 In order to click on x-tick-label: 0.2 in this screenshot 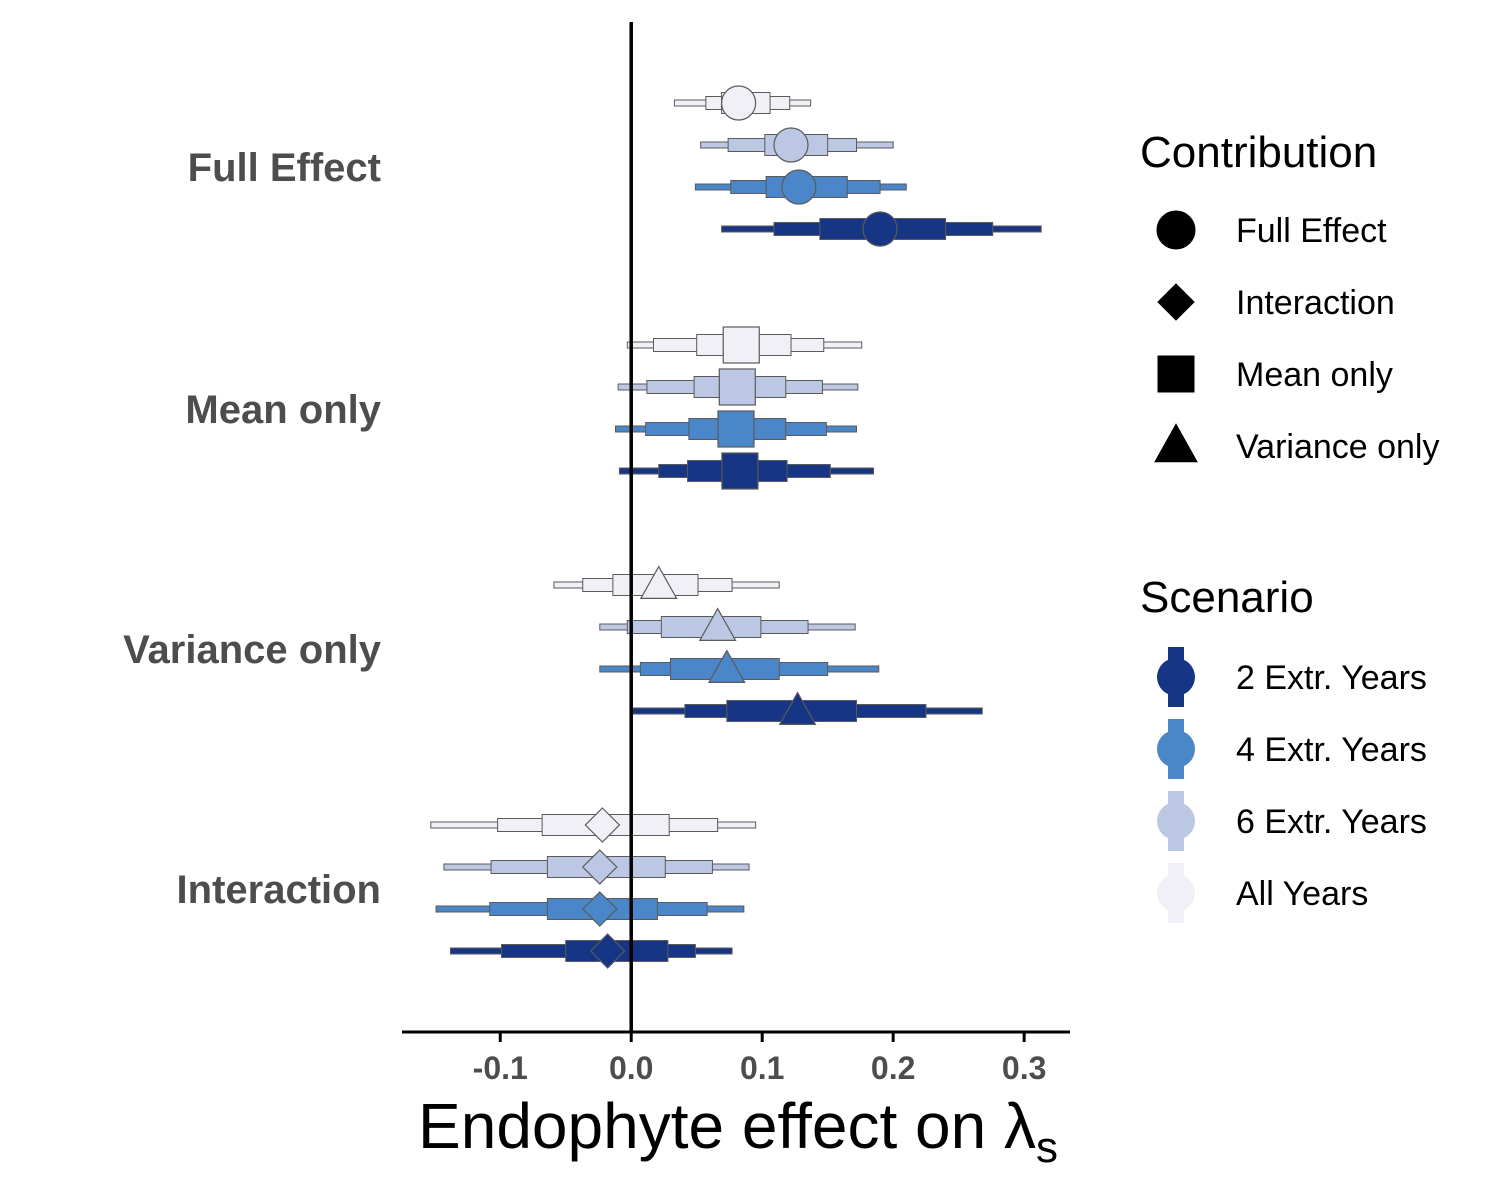, I will do `click(893, 1068)`.